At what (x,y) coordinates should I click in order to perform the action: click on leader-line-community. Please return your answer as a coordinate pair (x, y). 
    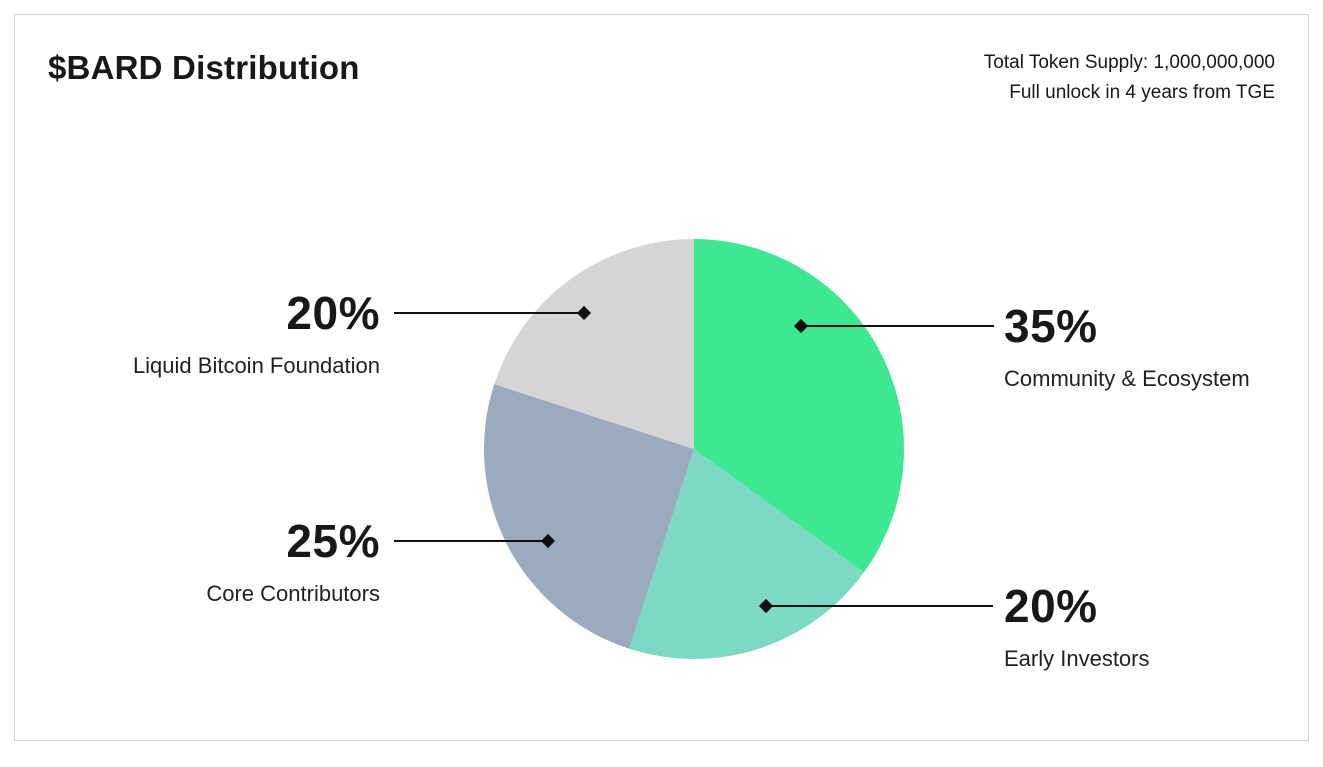
    Looking at the image, I should click on (893, 326).